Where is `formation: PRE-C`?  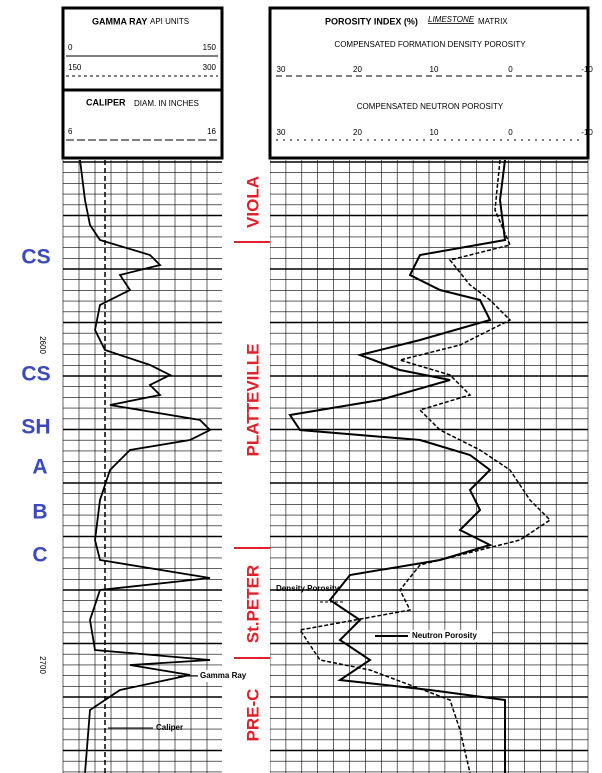
formation: PRE-C is located at coordinates (252, 715).